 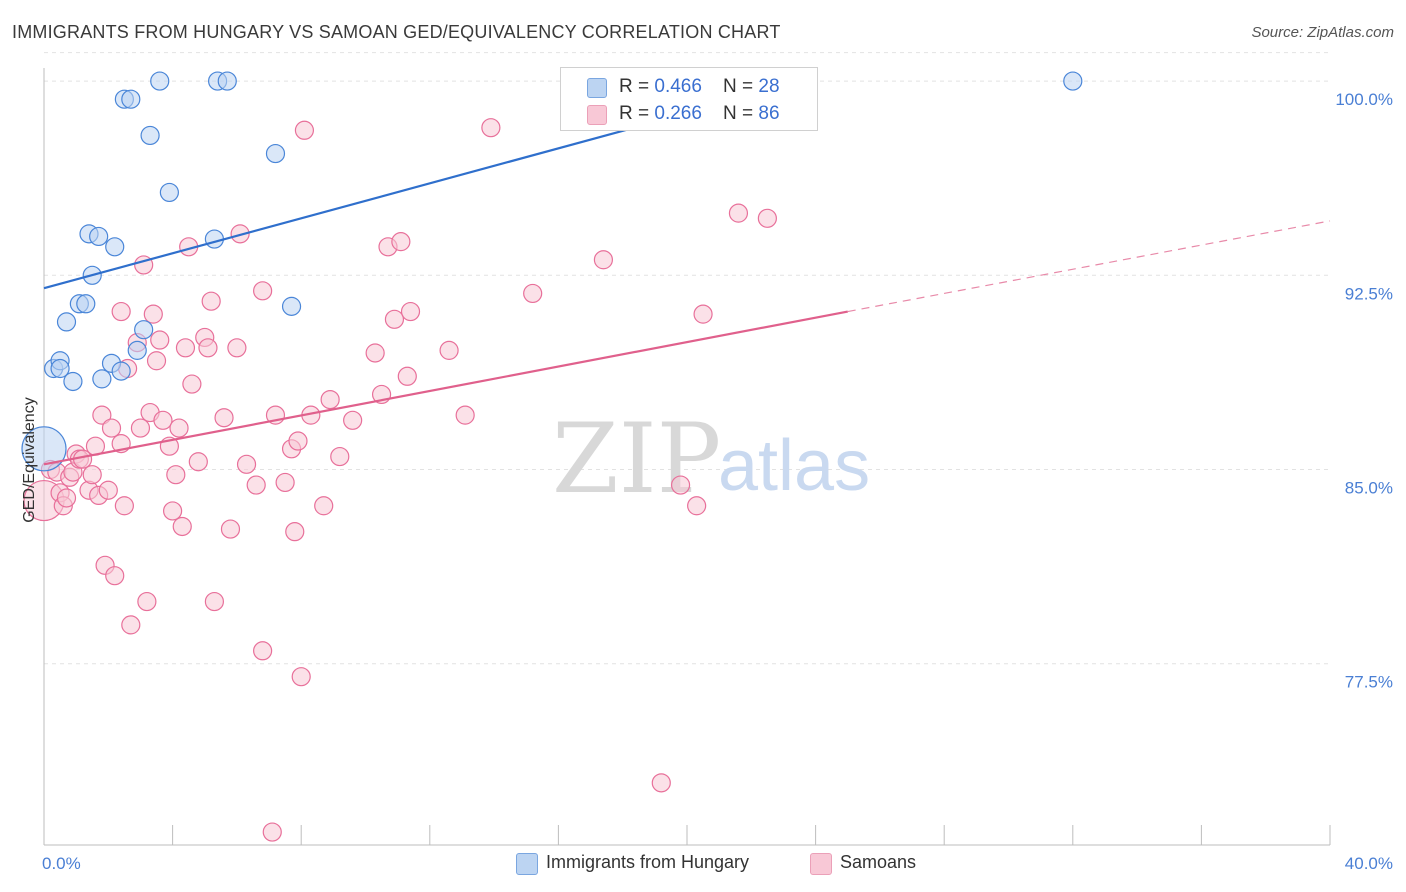 I want to click on watermark: ZIP atlas, so click(x=711, y=459).